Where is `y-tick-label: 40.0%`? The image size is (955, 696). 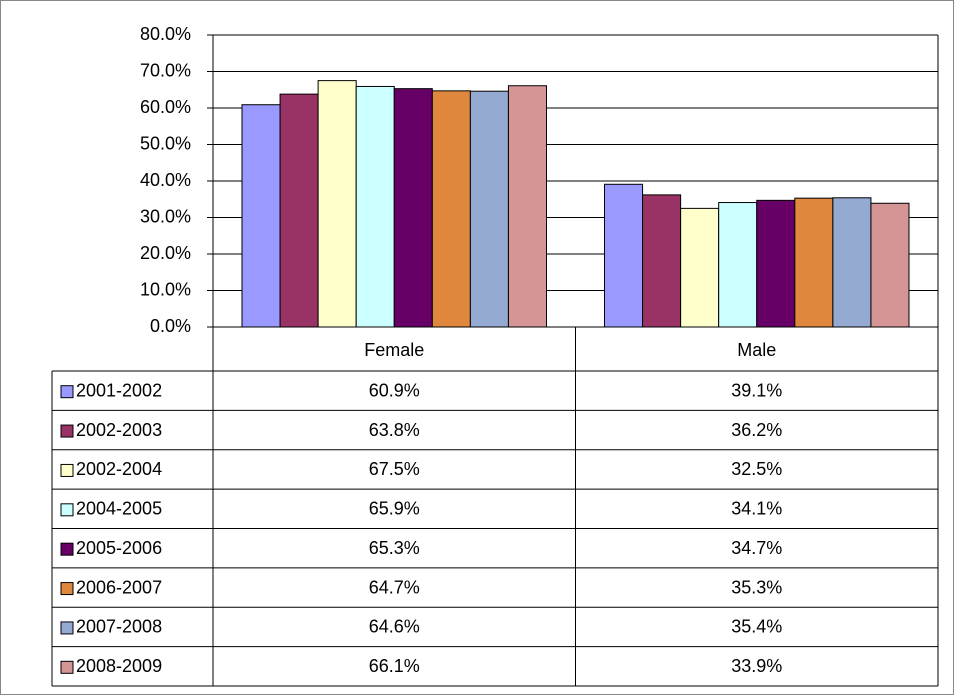
y-tick-label: 40.0% is located at coordinates (165, 180).